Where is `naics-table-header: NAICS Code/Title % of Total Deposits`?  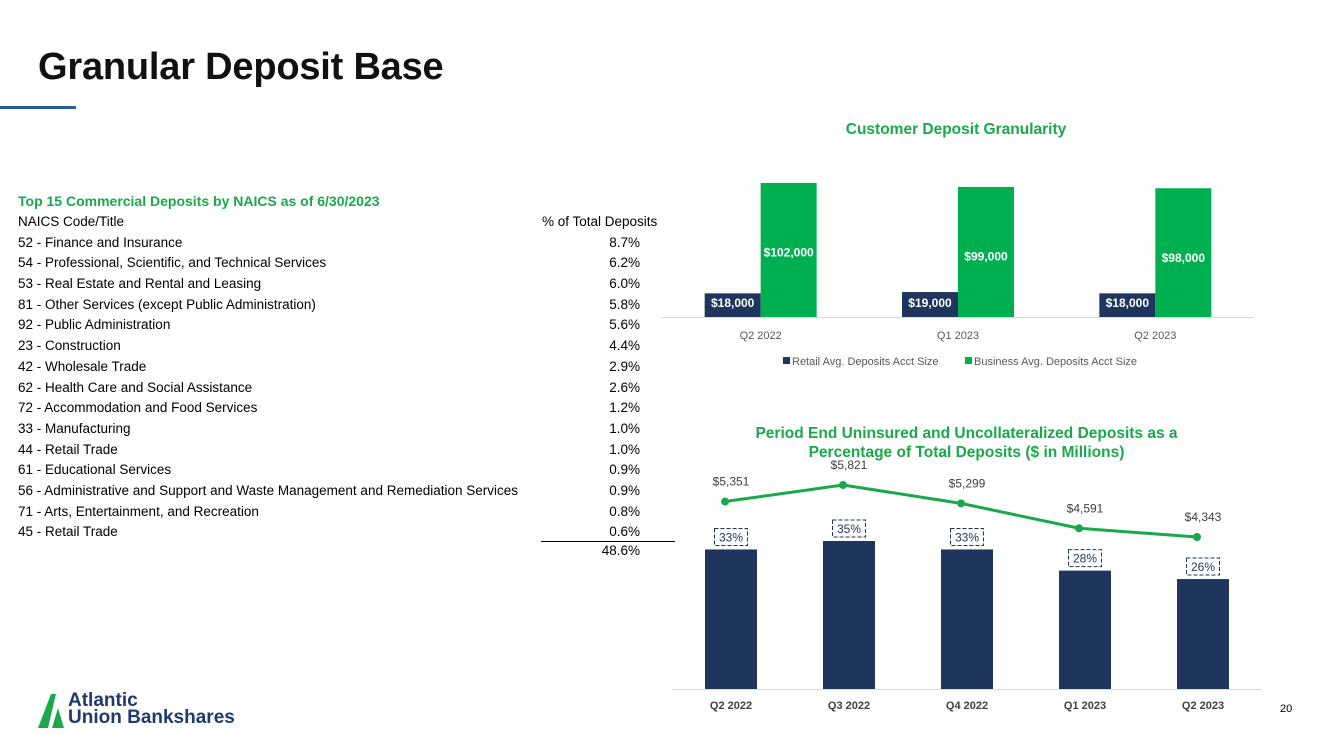 naics-table-header: NAICS Code/Title % of Total Deposits is located at coordinates (340, 222).